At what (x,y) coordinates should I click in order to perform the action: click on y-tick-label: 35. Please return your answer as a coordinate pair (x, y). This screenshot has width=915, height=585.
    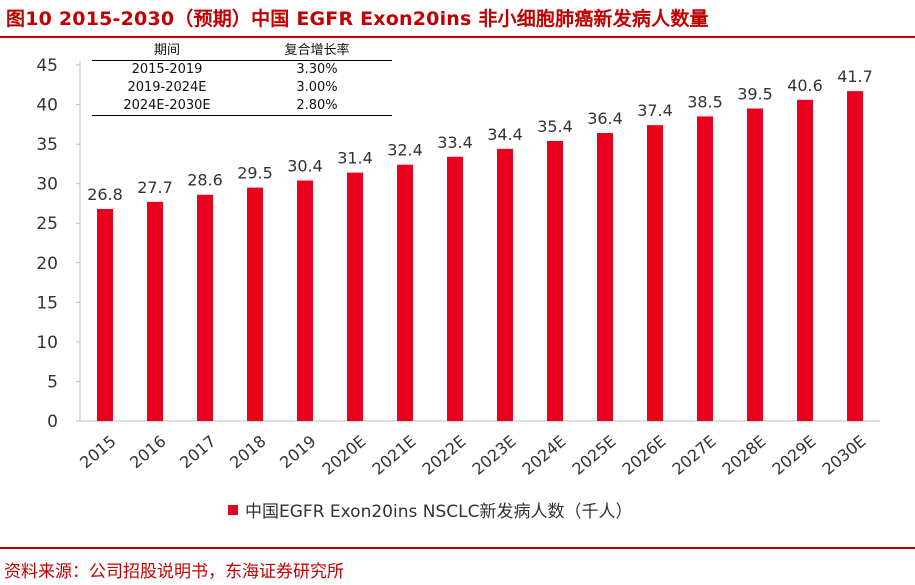
    Looking at the image, I should click on (47, 145).